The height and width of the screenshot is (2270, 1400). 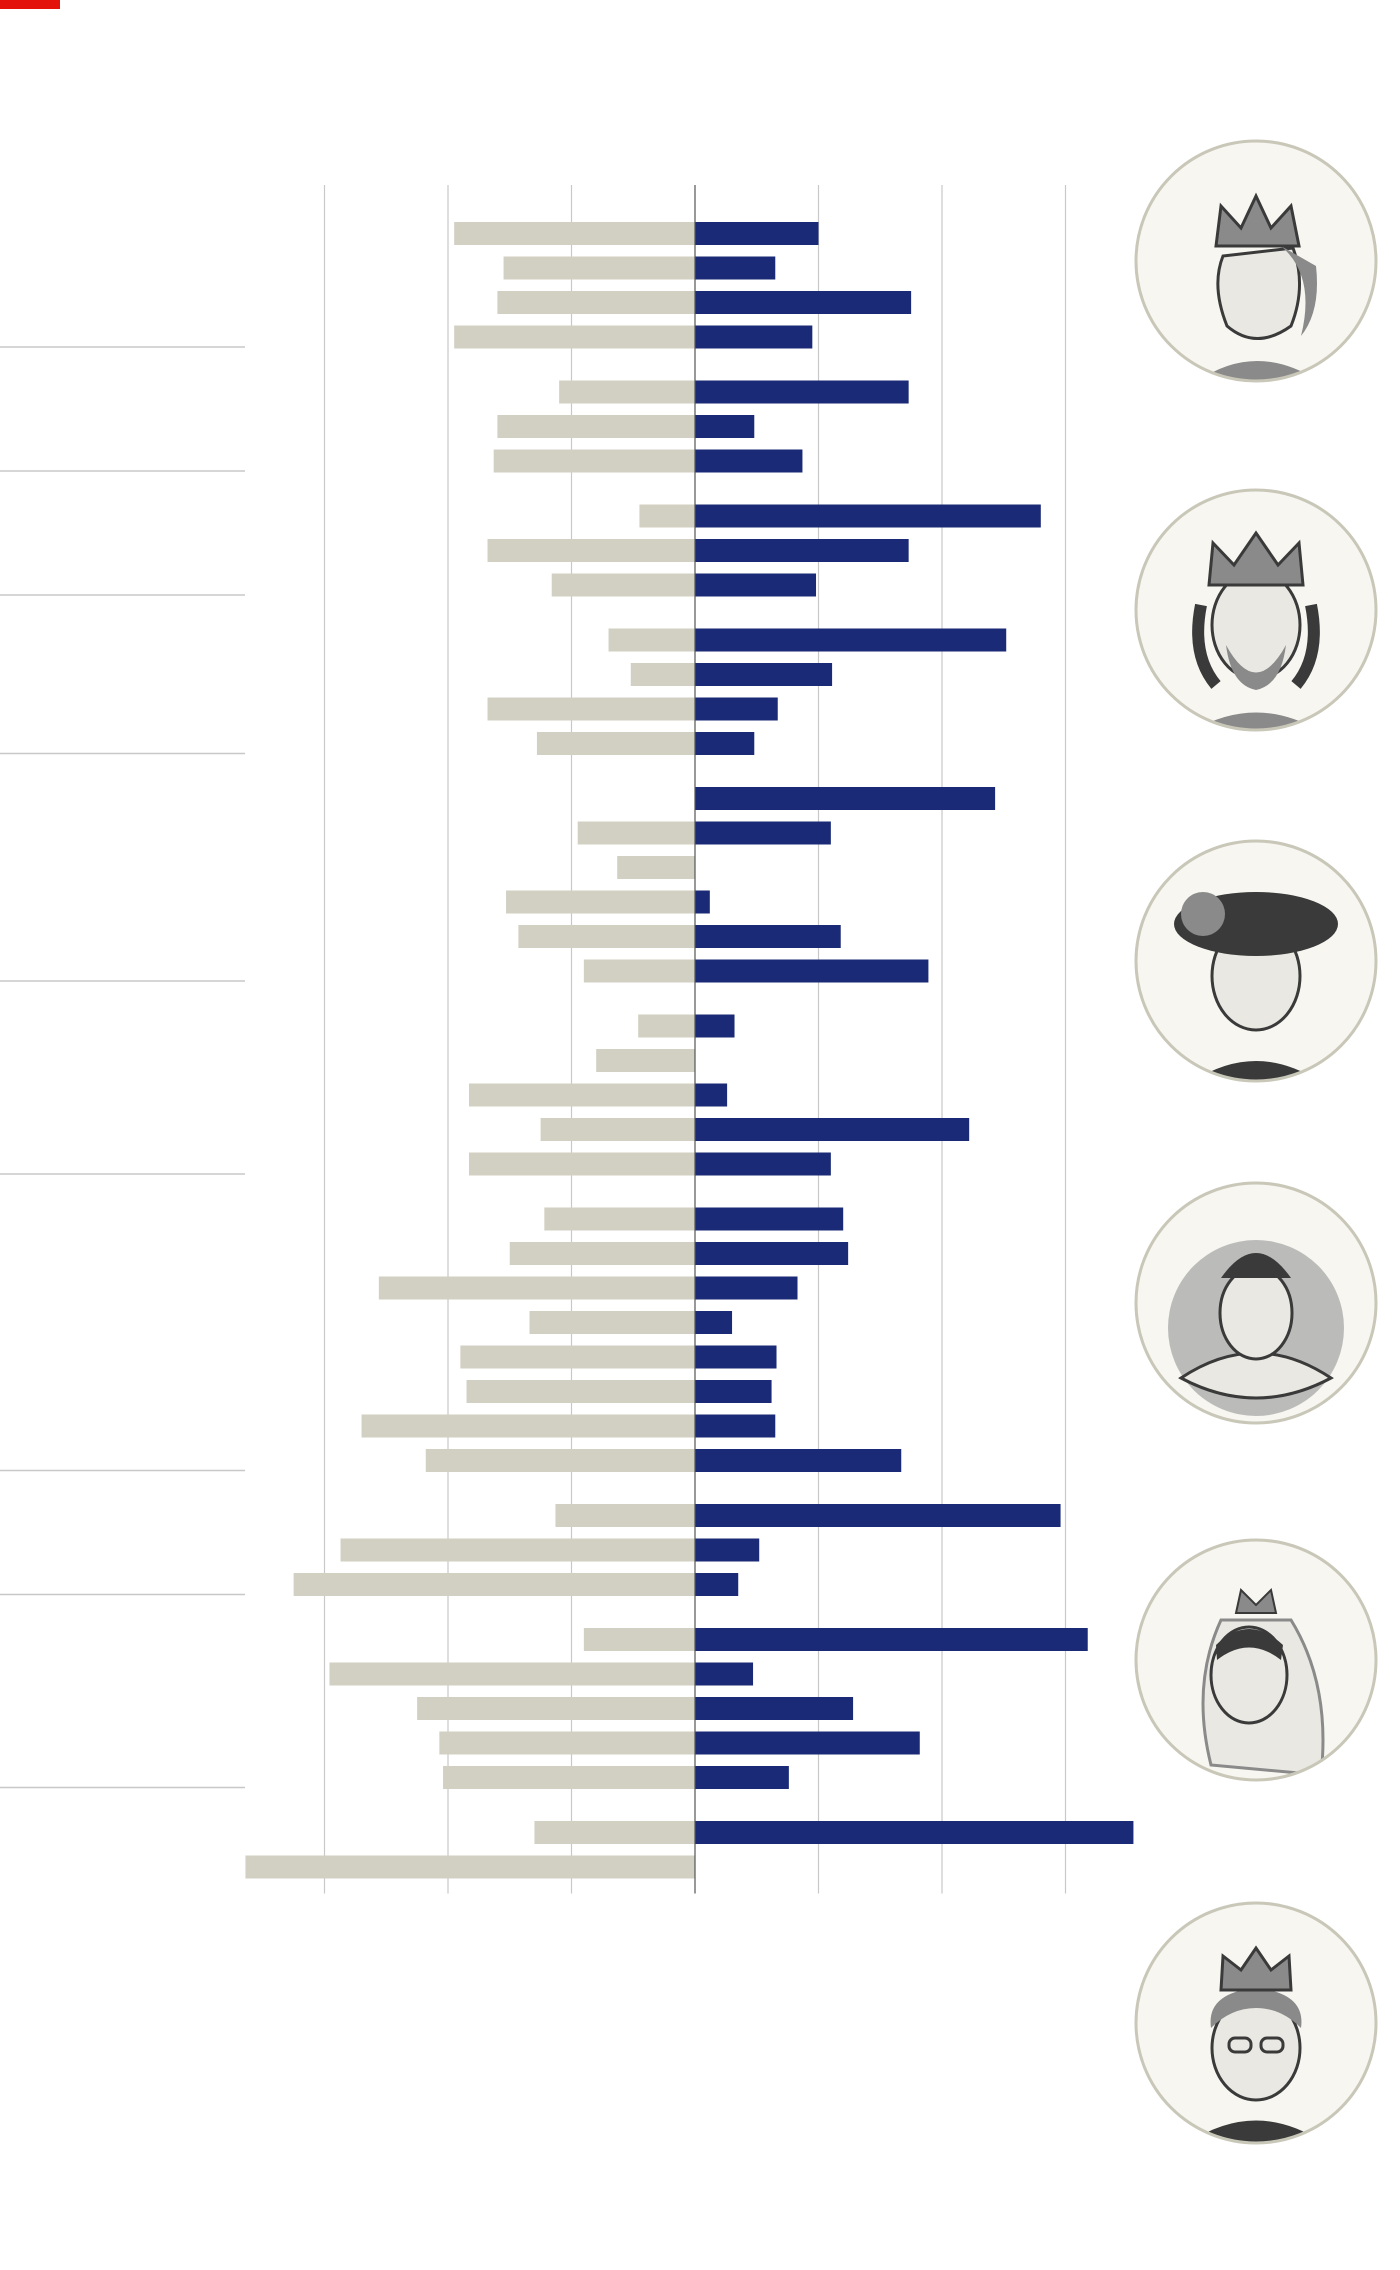 I want to click on king-feathered-hat-portrait, so click(x=1256, y=963).